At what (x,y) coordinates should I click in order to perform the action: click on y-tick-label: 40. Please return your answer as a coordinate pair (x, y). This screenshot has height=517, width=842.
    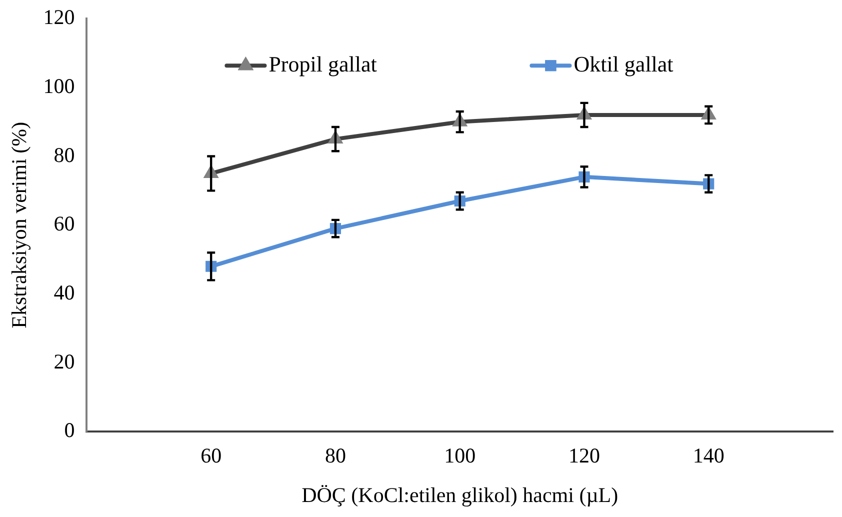
    Looking at the image, I should click on (64, 292).